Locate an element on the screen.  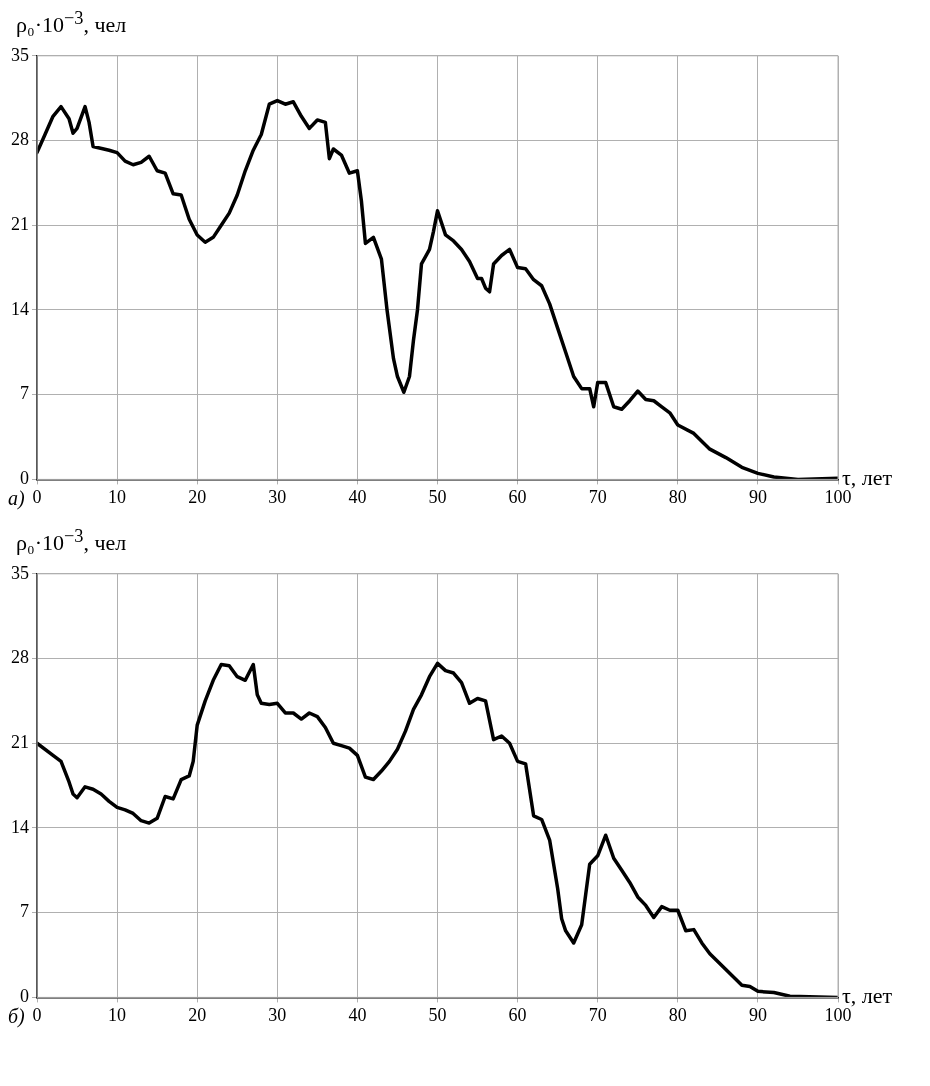
text: а) is located at coordinates (16, 499).